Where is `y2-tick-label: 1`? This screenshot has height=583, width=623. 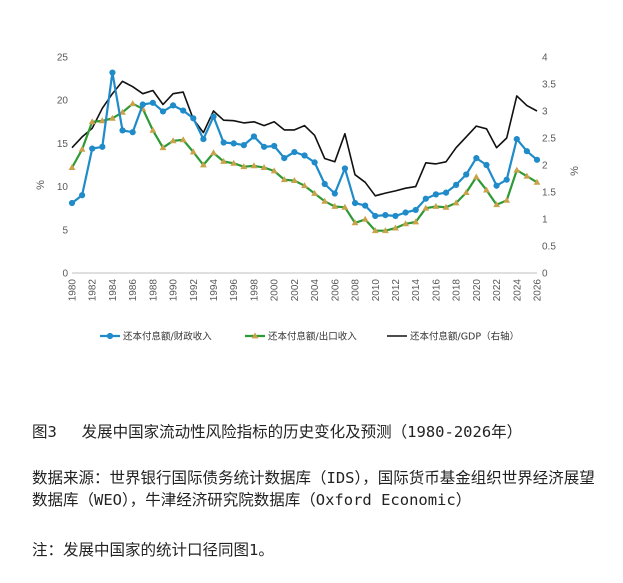 y2-tick-label: 1 is located at coordinates (545, 220).